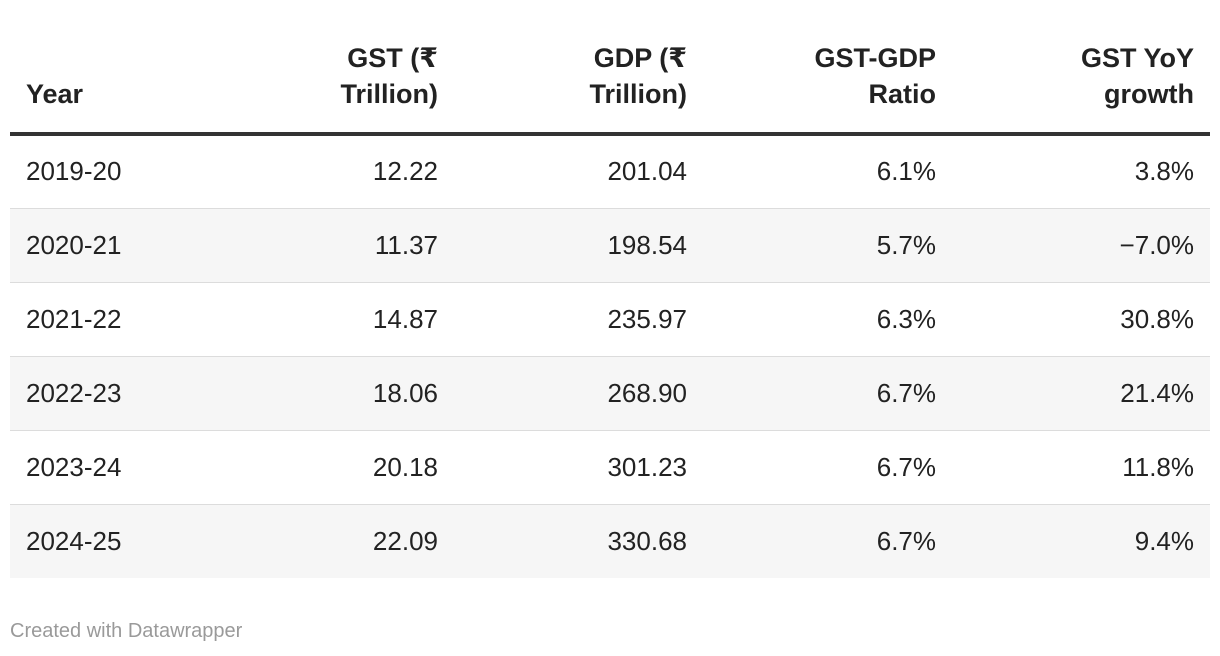  What do you see at coordinates (1137, 58) in the screenshot?
I see `column-header-line: GST YoY` at bounding box center [1137, 58].